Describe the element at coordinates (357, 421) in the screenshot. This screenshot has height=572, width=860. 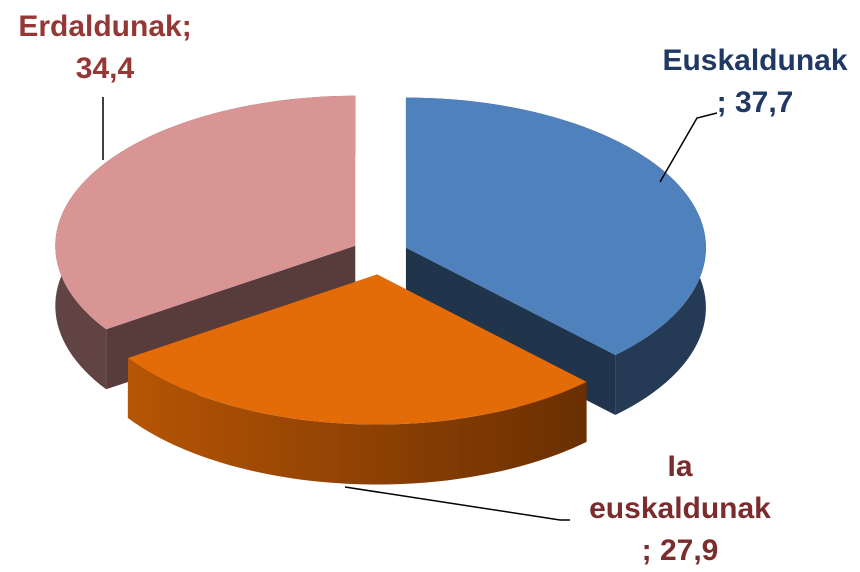
I see `slice-wall` at that location.